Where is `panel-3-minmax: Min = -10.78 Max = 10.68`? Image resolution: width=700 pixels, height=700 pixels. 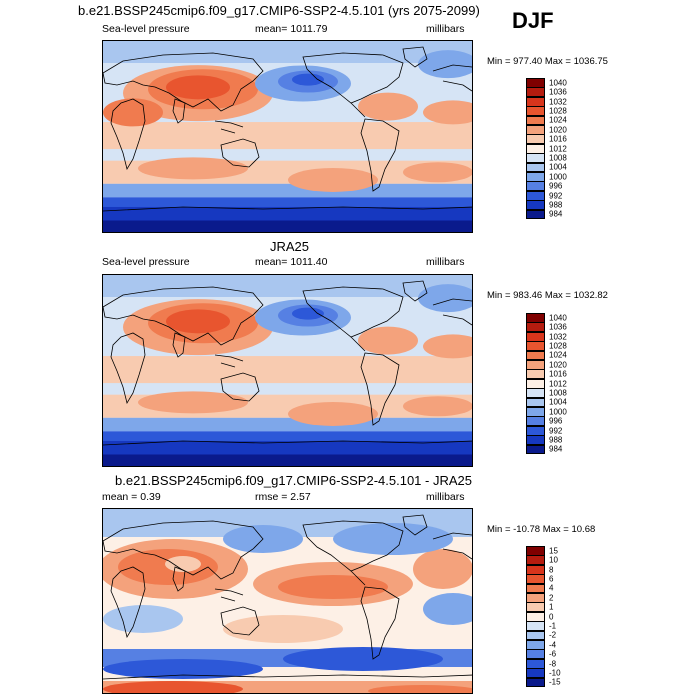 panel-3-minmax: Min = -10.78 Max = 10.68 is located at coordinates (541, 529).